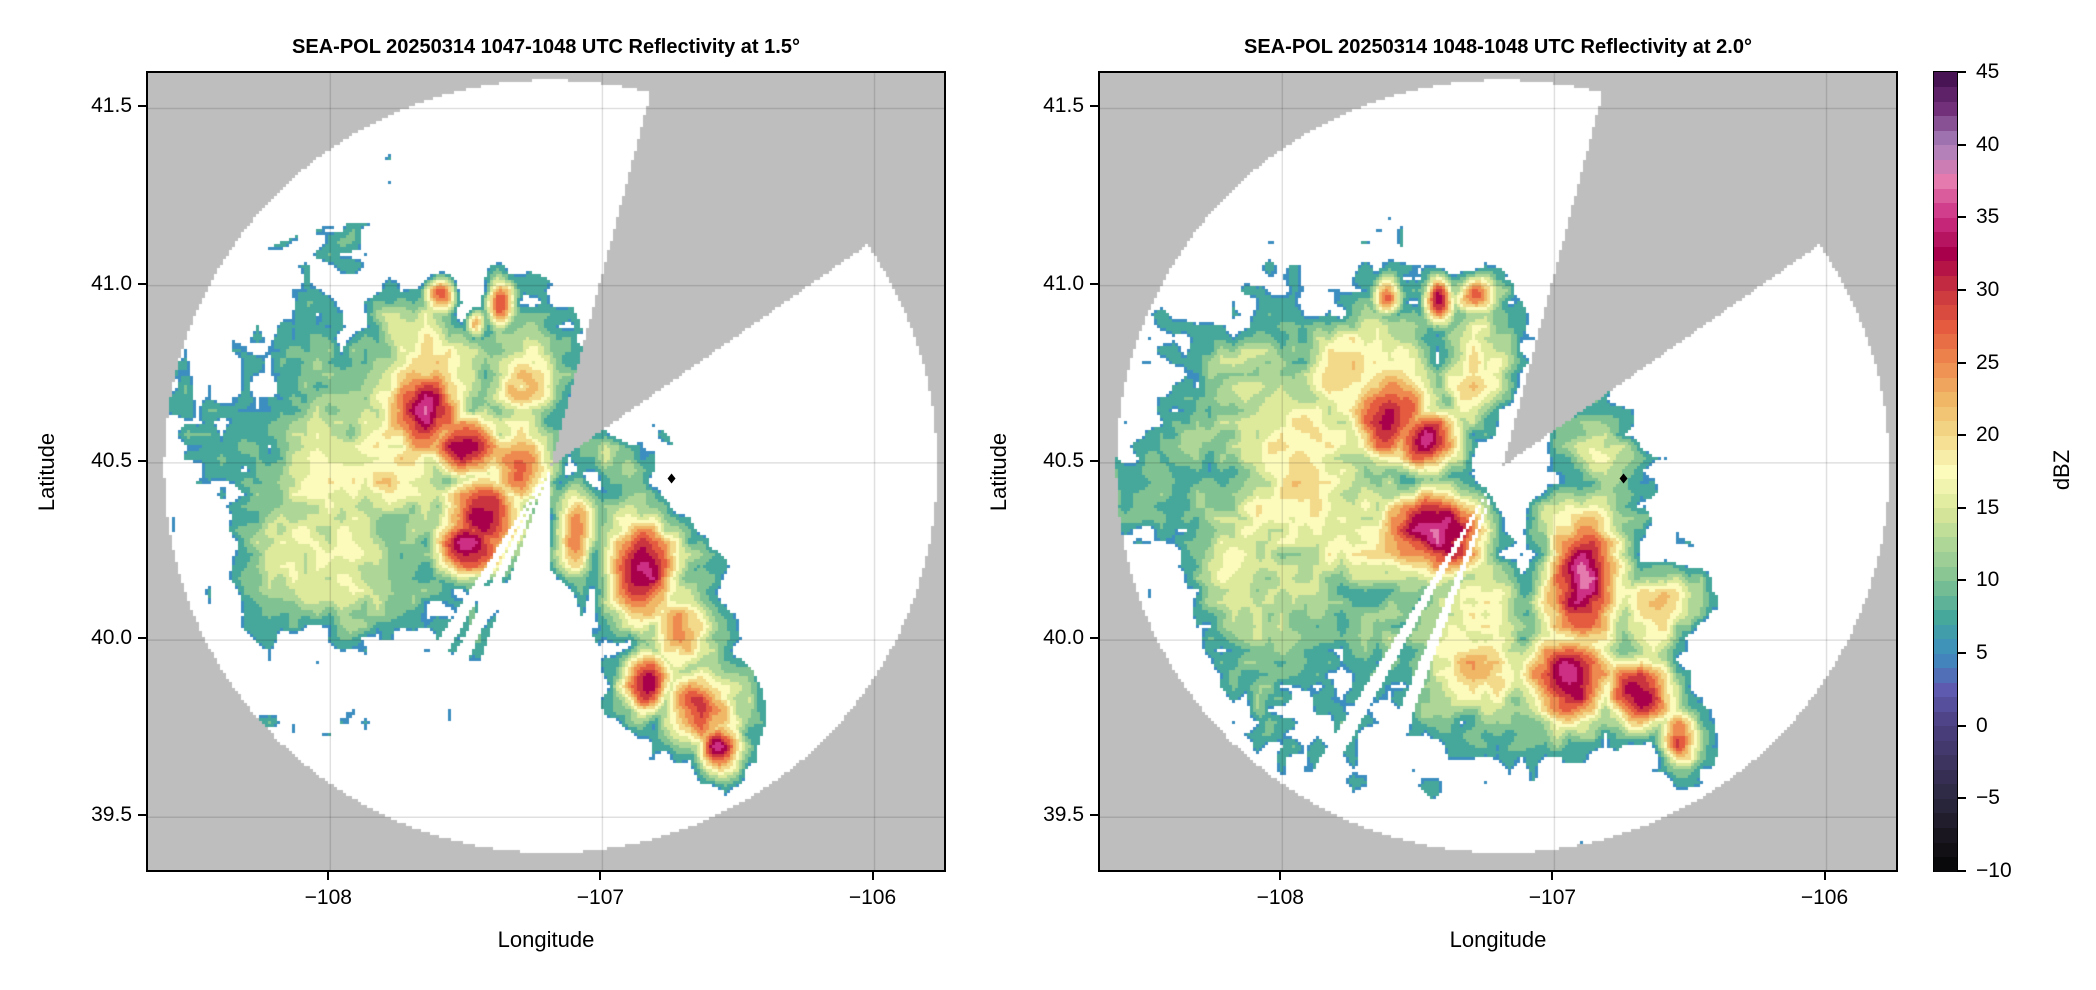 The image size is (2096, 990). I want to click on colorbar-tick-label: 15, so click(1988, 507).